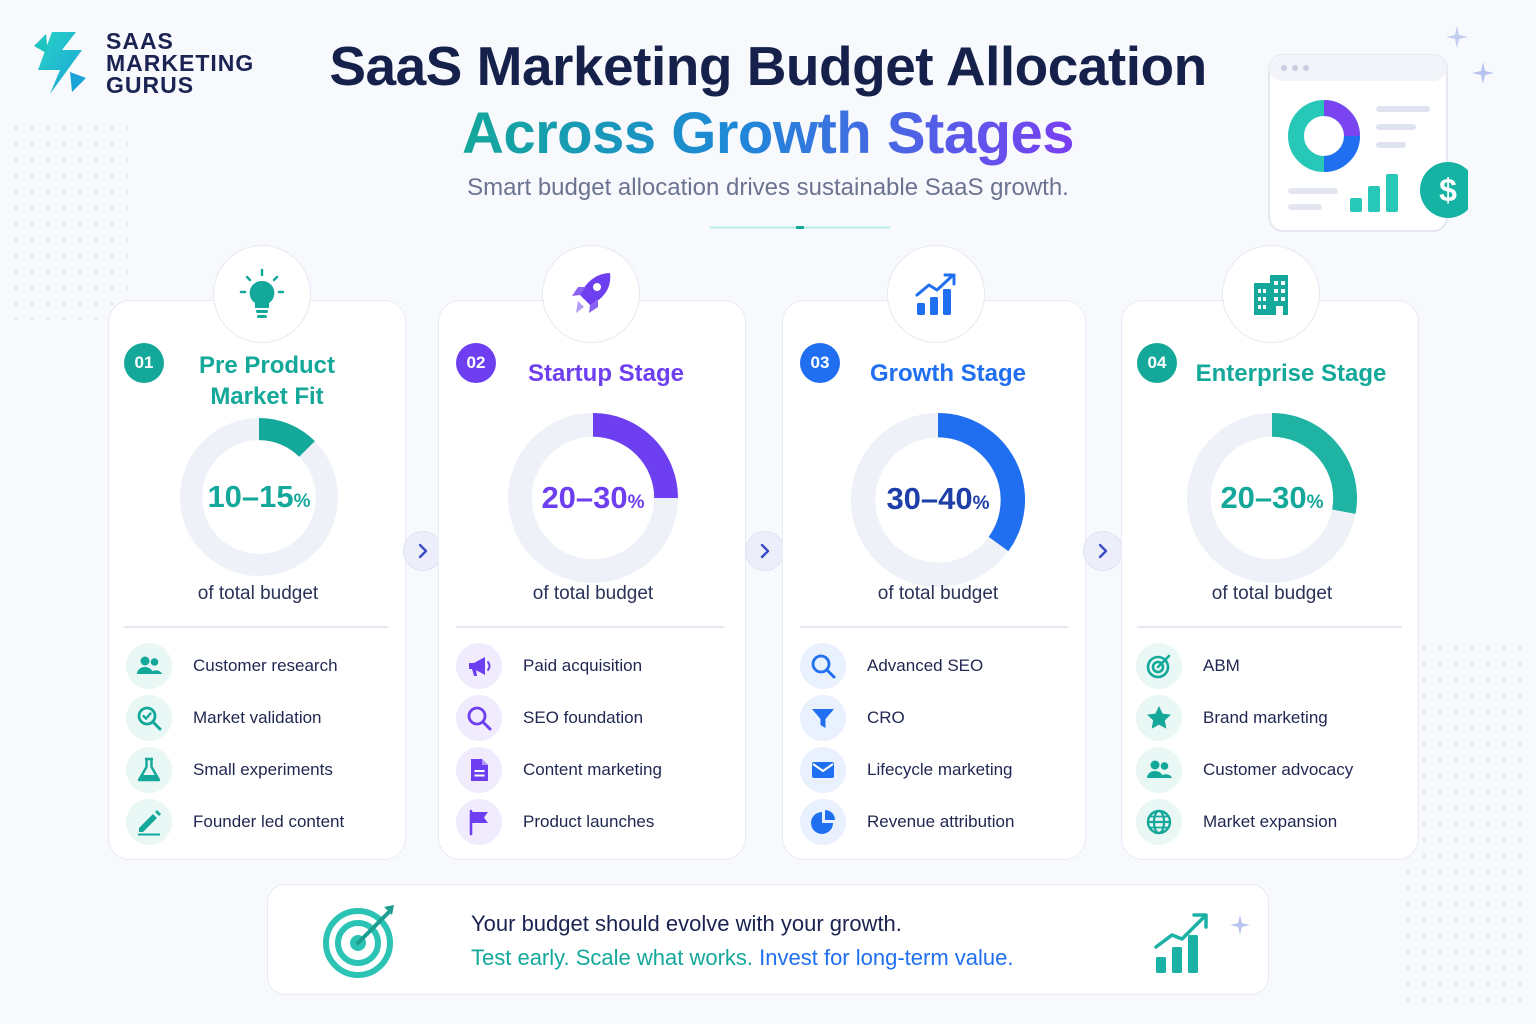 The image size is (1536, 1024). What do you see at coordinates (925, 665) in the screenshot?
I see `item-label: Advanced SEO` at bounding box center [925, 665].